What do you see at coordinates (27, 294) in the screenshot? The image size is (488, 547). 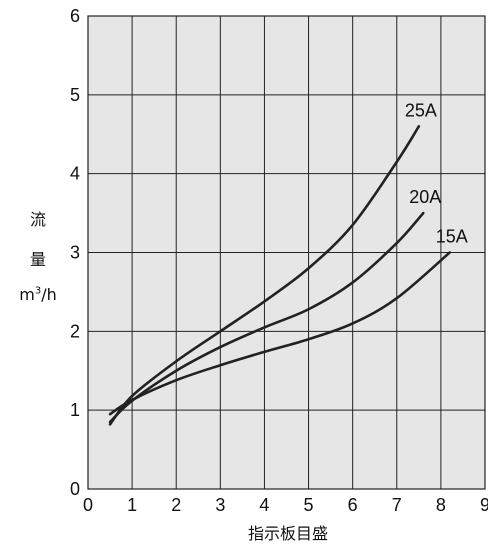 I see `y-unit-base: m` at bounding box center [27, 294].